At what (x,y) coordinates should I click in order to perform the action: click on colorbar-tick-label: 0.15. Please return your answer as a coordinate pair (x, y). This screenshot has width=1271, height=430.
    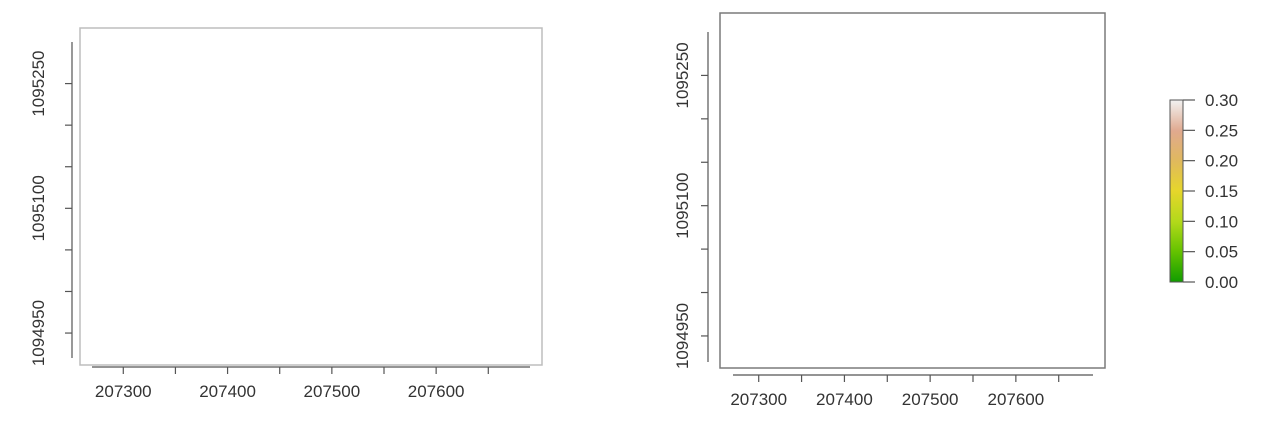
    Looking at the image, I should click on (1221, 191).